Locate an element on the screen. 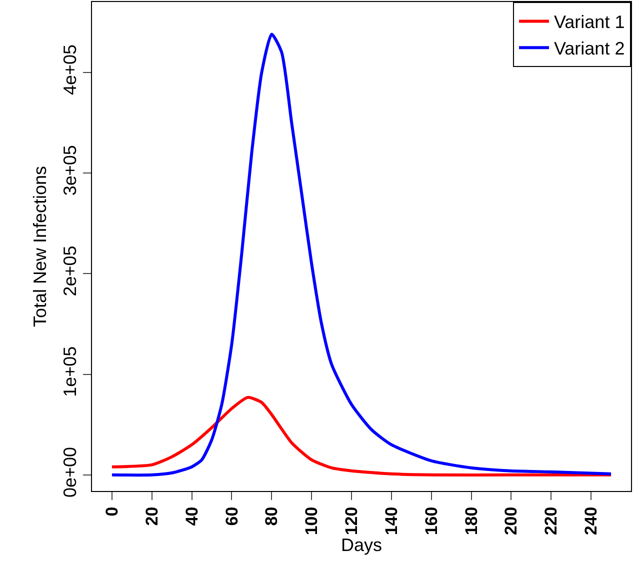  legend-label: Variant 1 is located at coordinates (589, 22).